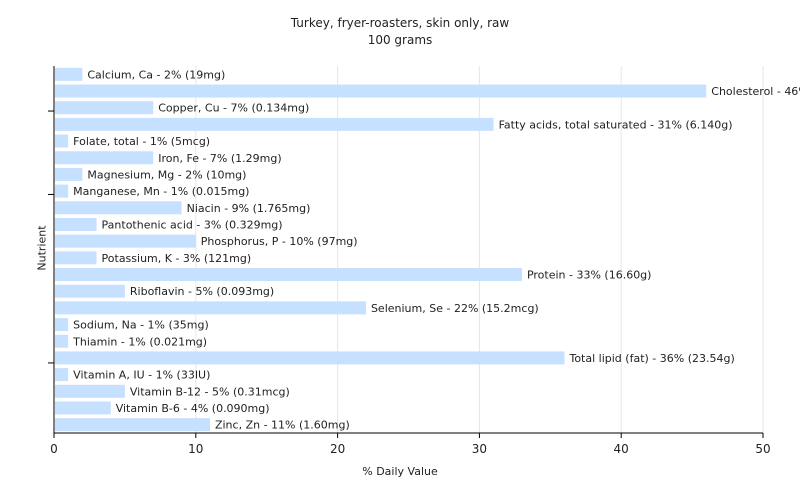 The width and height of the screenshot is (800, 500). Describe the element at coordinates (42, 248) in the screenshot. I see `y-axis-title: Nutrient` at that location.